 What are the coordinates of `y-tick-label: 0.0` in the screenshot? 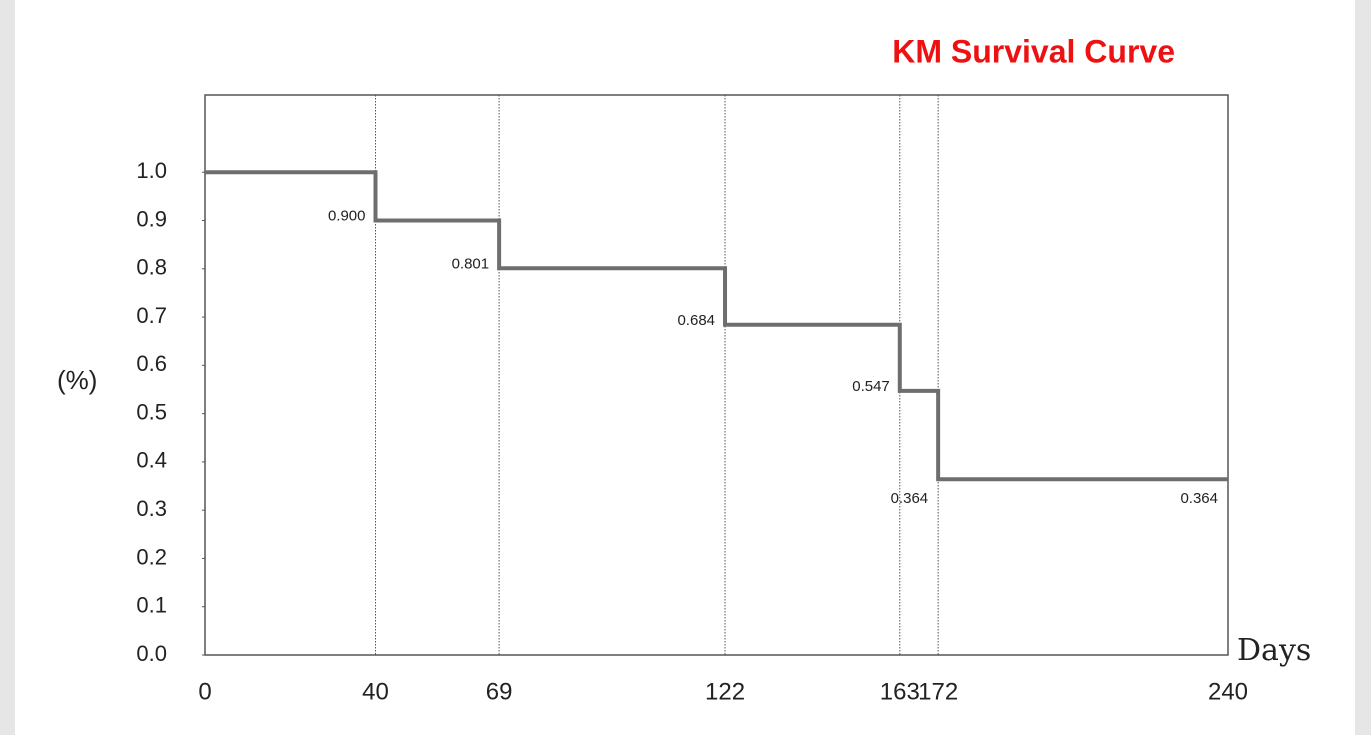 It's located at (151, 653).